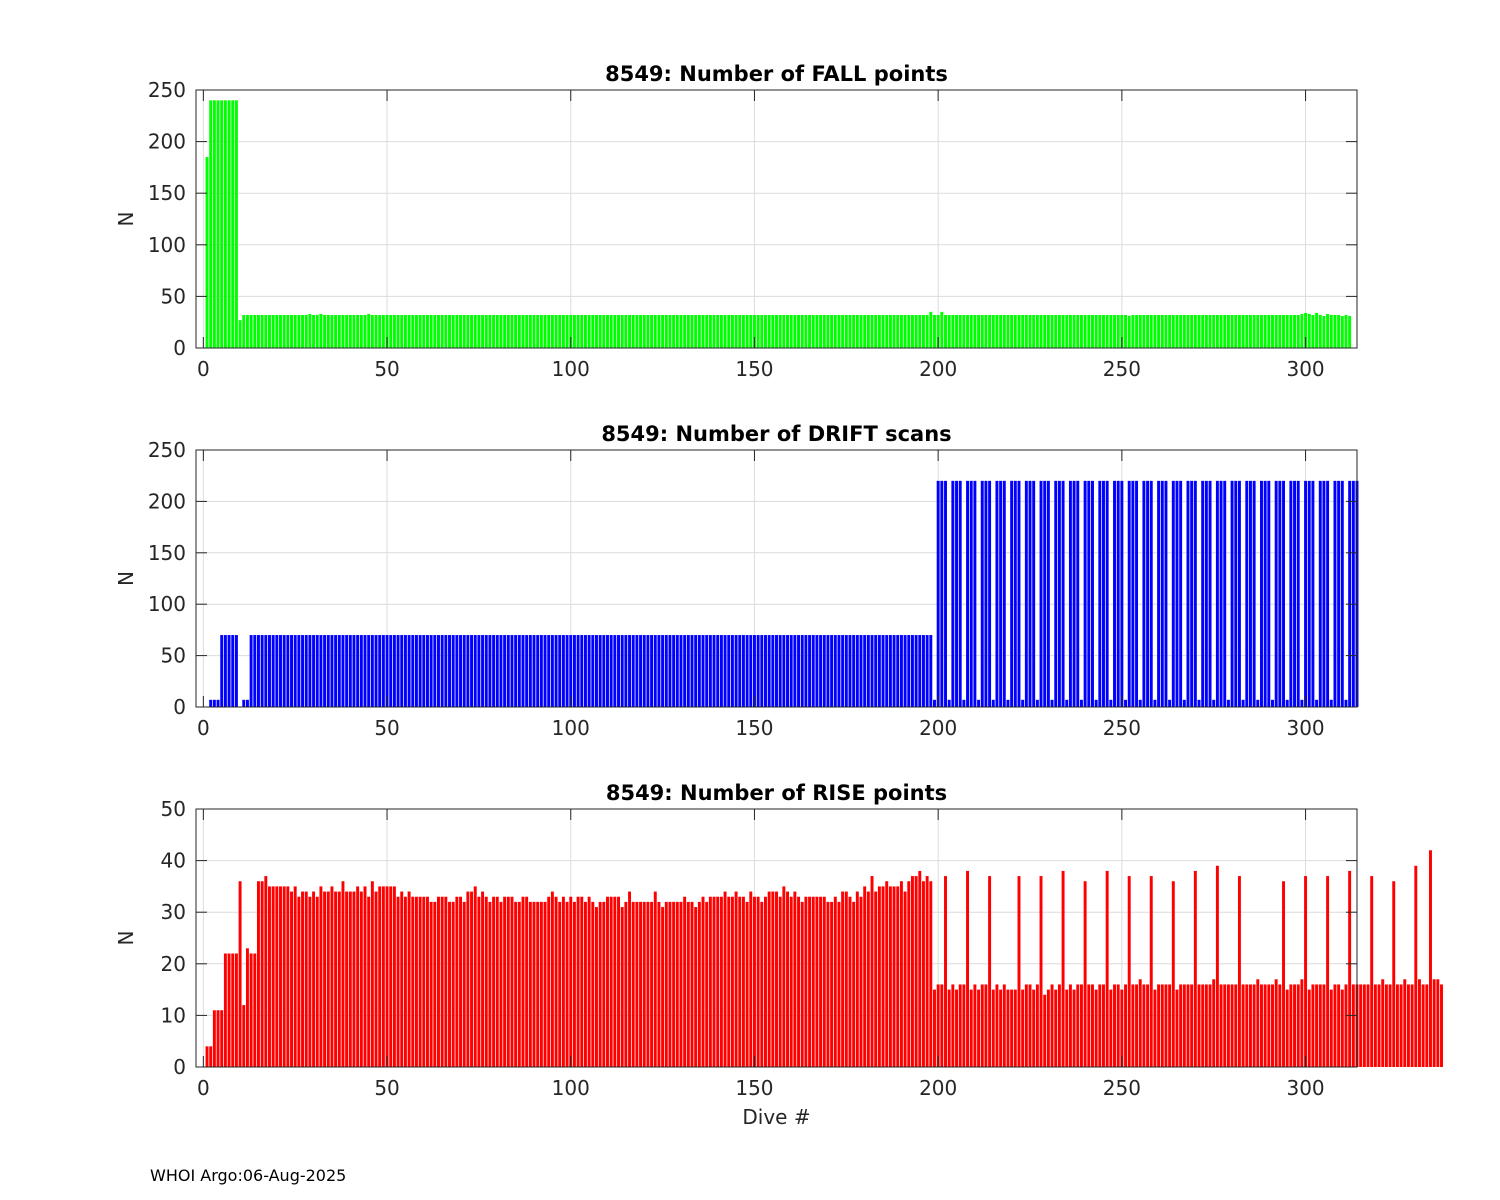 The height and width of the screenshot is (1200, 1500). I want to click on drift-y-tick-label: 250, so click(167, 450).